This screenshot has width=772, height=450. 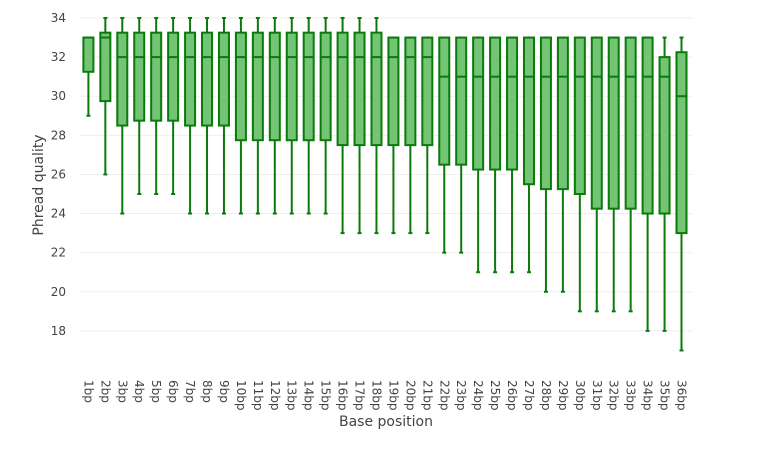 I want to click on box-21bp, so click(x=427, y=135).